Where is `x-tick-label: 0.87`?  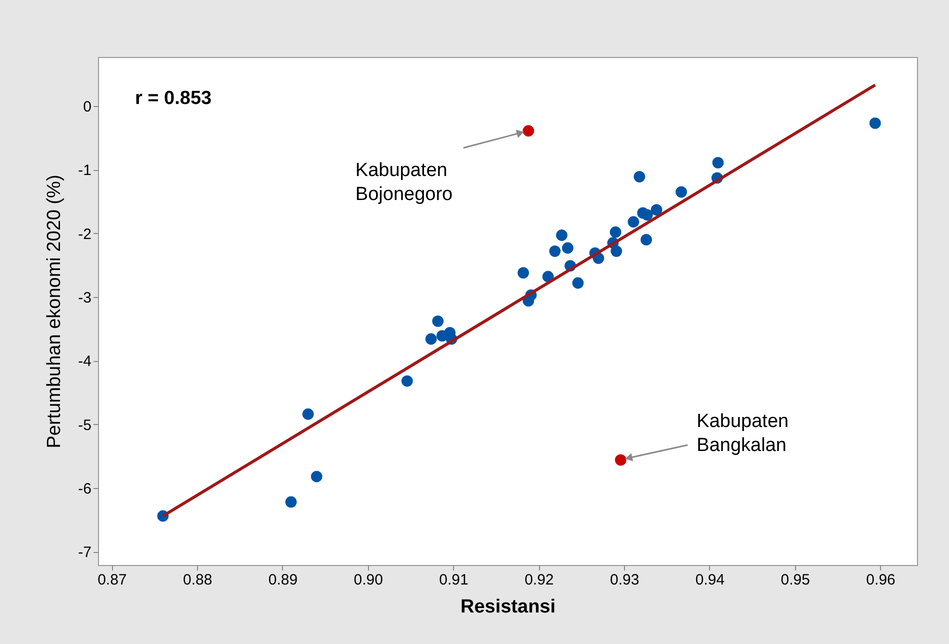
x-tick-label: 0.87 is located at coordinates (112, 580).